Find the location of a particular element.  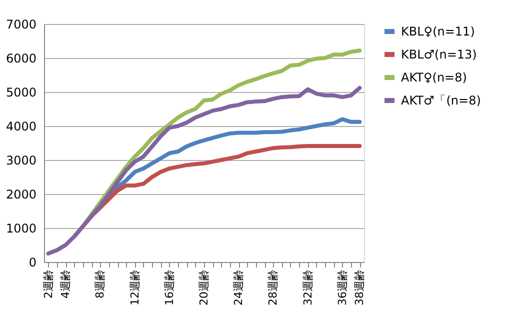

y-tick-label: 7000 is located at coordinates (21, 25).